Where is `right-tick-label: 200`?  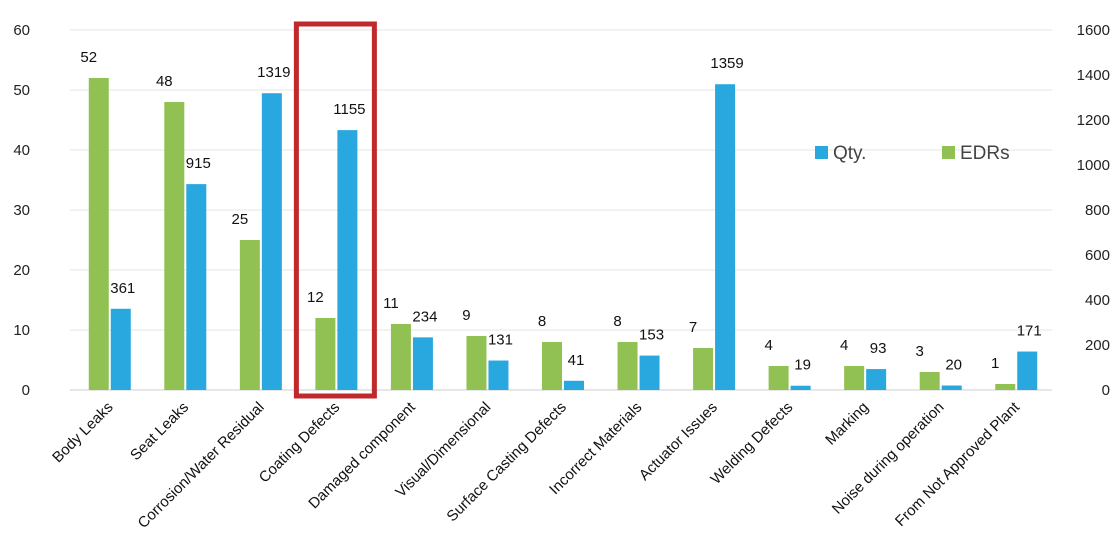
right-tick-label: 200 is located at coordinates (1097, 345).